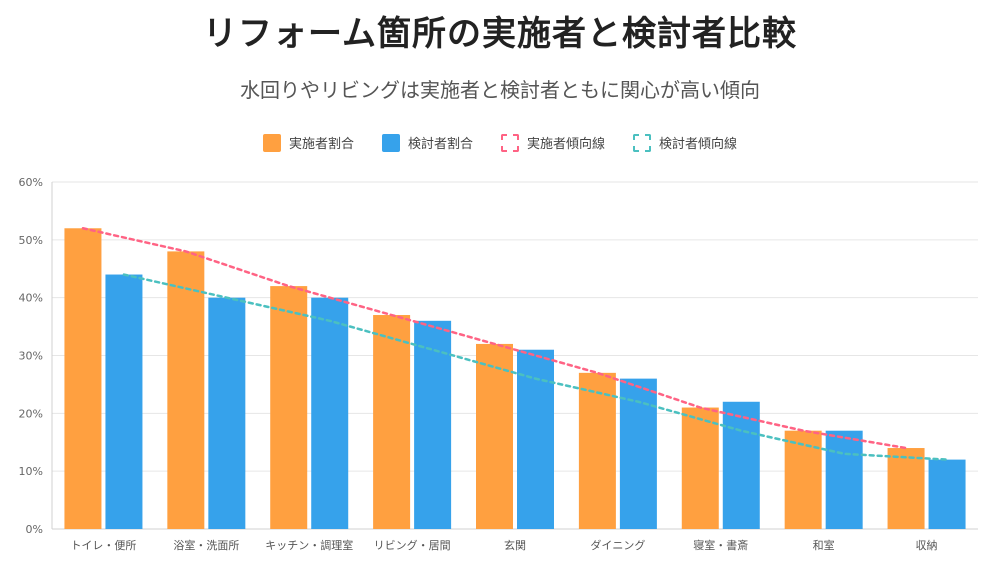 This screenshot has width=1000, height=561. What do you see at coordinates (500, 90) in the screenshot?
I see `chart-subtitle: 水回りやリビングは実施者と検討者ともに関心が高い傾向` at bounding box center [500, 90].